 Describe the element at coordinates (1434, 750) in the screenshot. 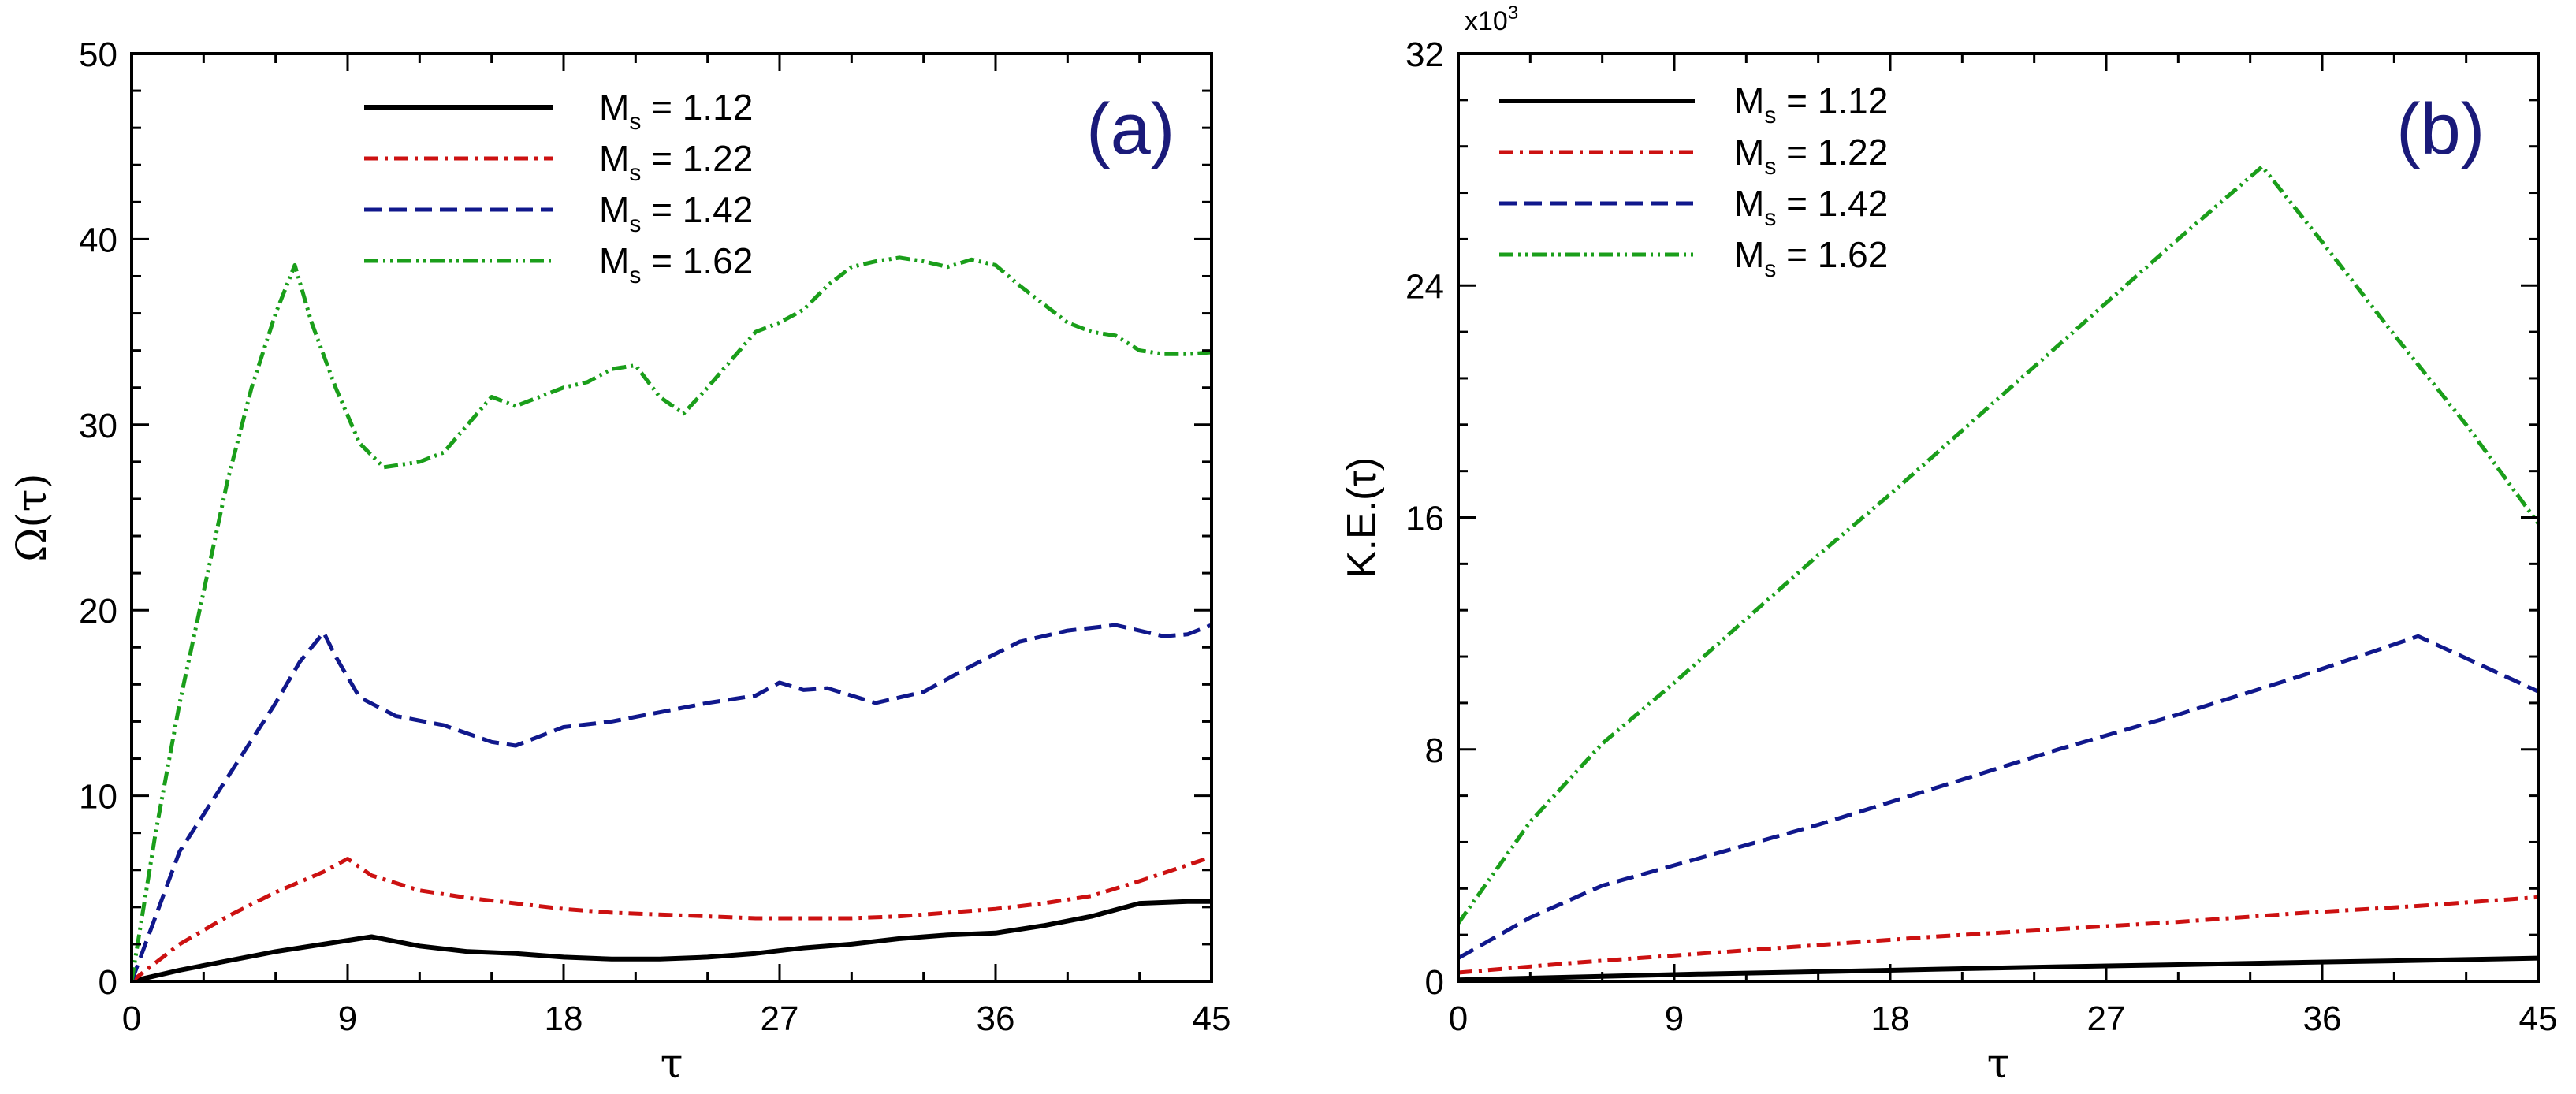

I see `y-tick-label: 8` at that location.